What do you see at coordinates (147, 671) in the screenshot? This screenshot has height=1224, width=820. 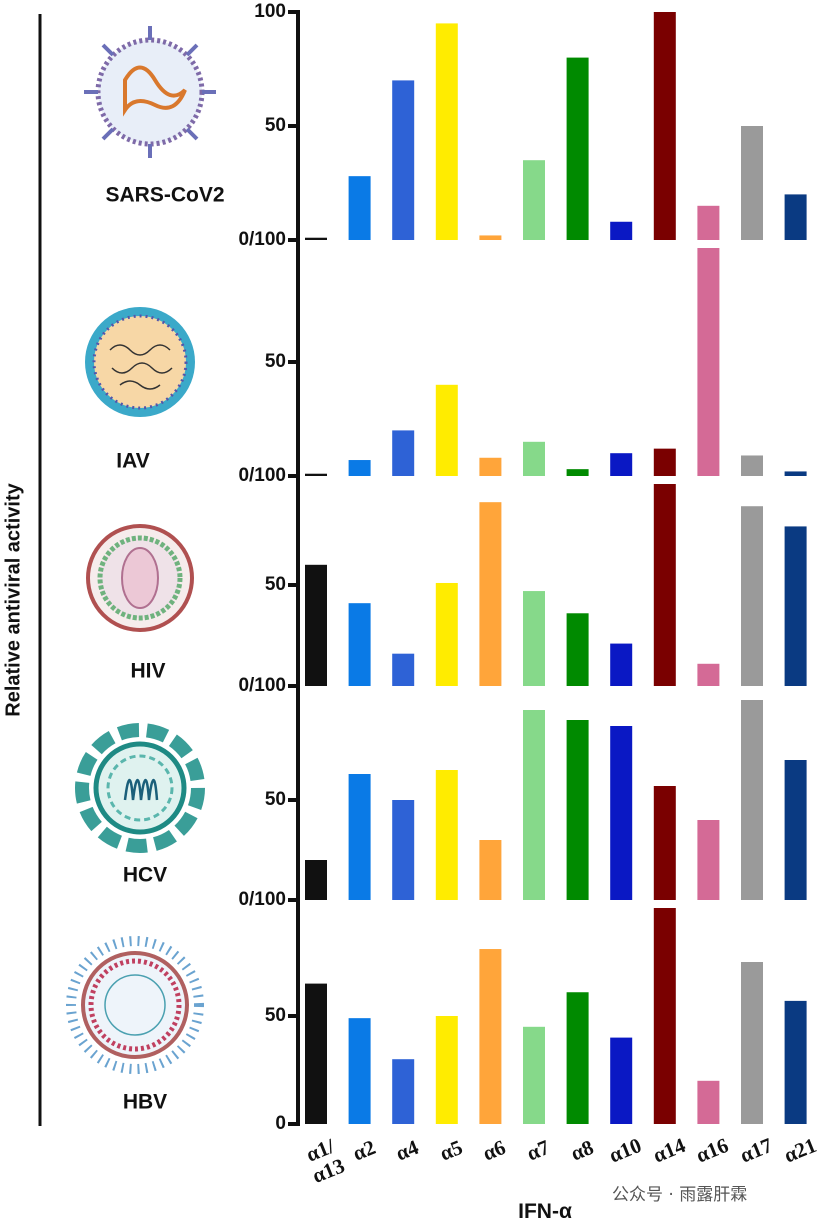 I see `panel-title: HIV` at bounding box center [147, 671].